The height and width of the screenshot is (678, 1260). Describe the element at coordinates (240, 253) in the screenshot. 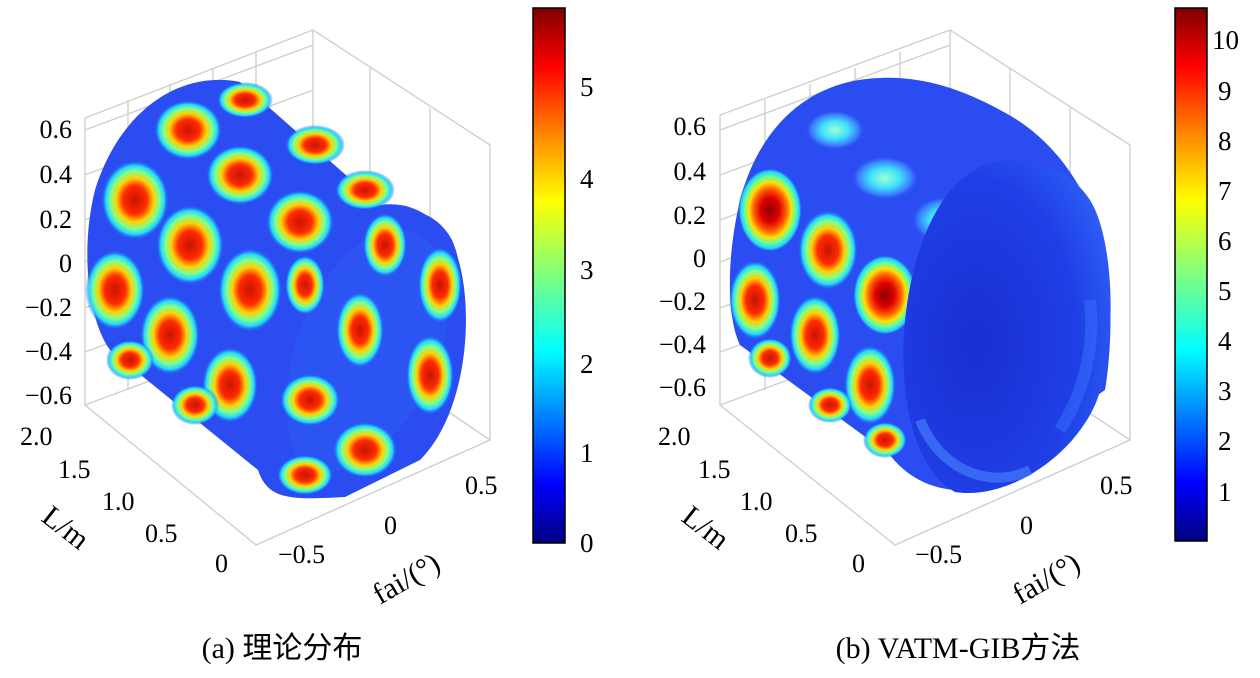

I see `panel-a-peaks` at that location.